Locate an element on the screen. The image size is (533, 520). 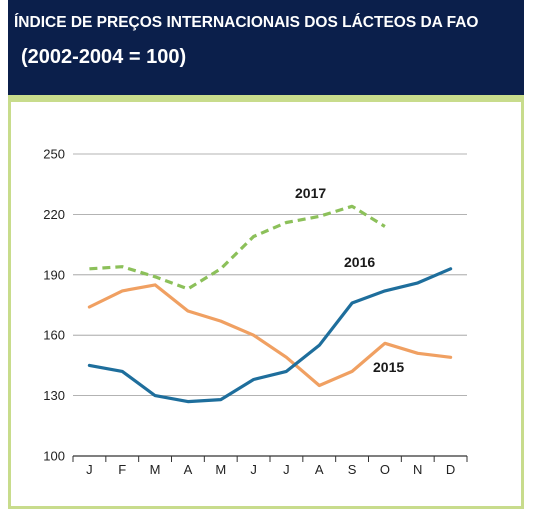
header-accent-bar is located at coordinates (266, 98).